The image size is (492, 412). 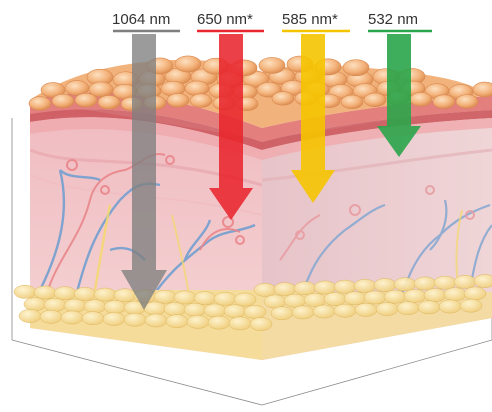 I want to click on laser-arrow-650nm, so click(x=231, y=127).